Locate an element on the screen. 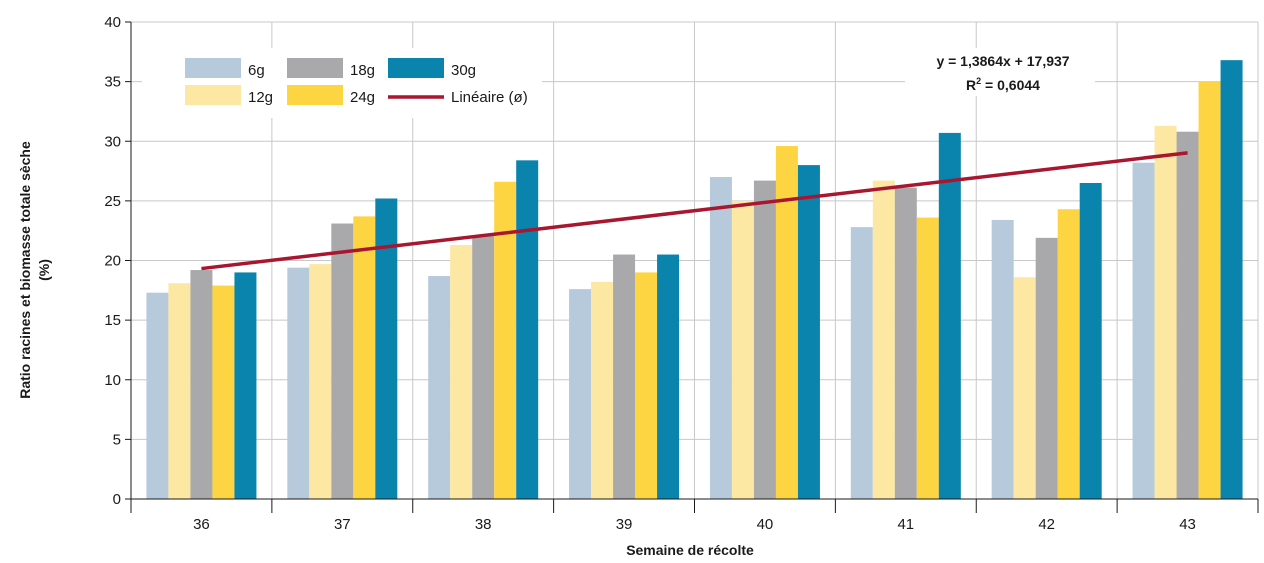 The height and width of the screenshot is (563, 1264). x-tick-label: 42 is located at coordinates (1046, 524).